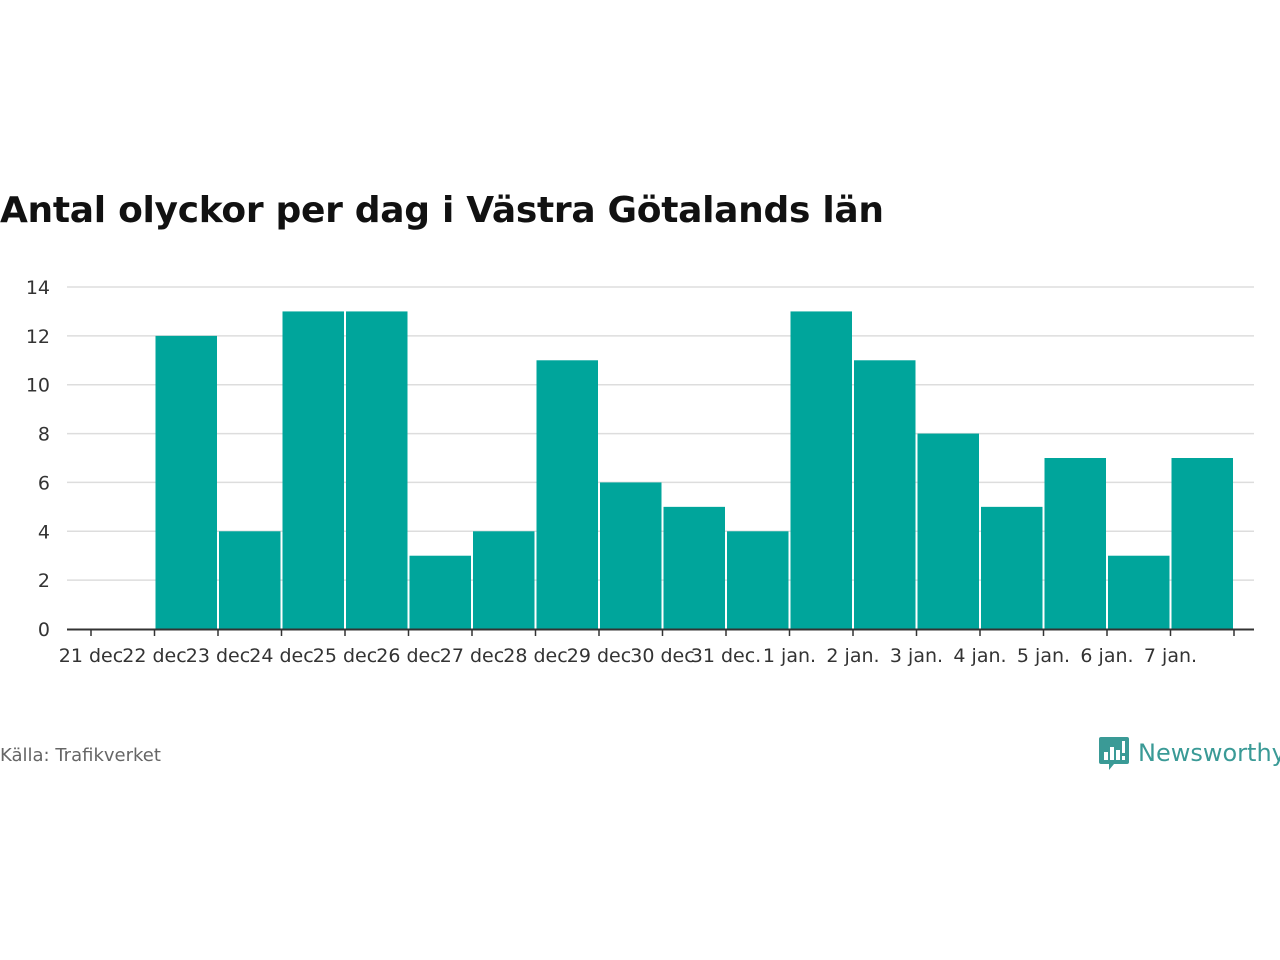 The width and height of the screenshot is (1280, 960). I want to click on x-tick-label: 31 dec., so click(726, 656).